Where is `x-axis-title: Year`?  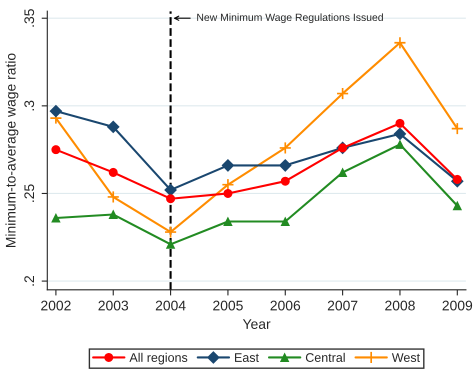 x-axis-title: Year is located at coordinates (256, 324).